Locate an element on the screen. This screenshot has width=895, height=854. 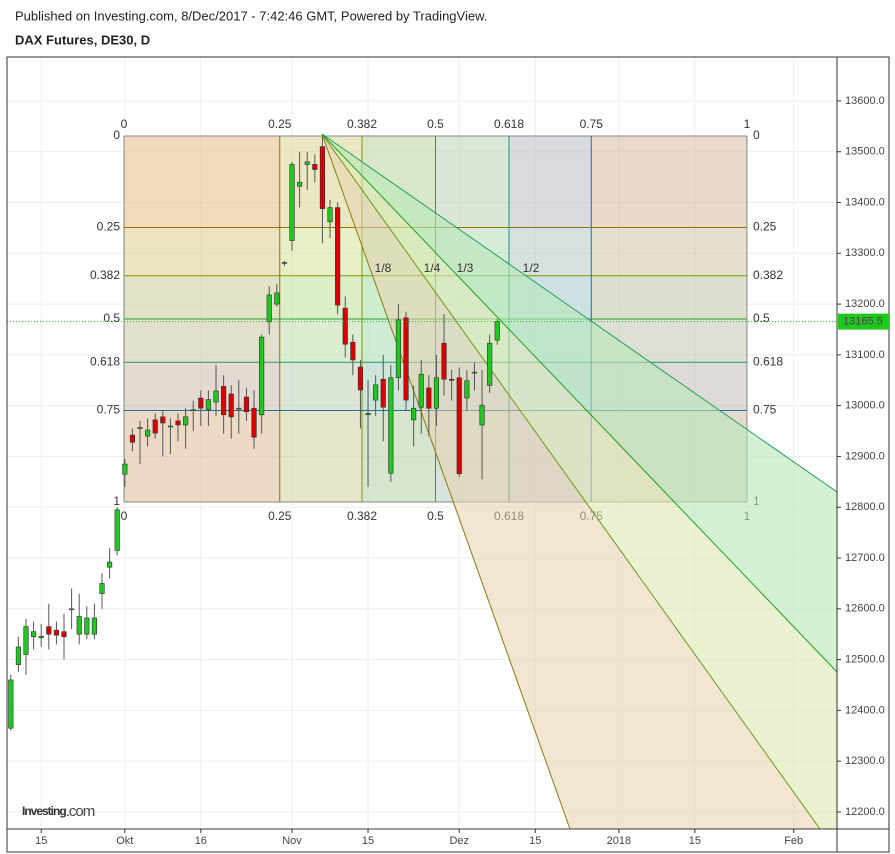
chart-title: DAX Futures, DE30, D is located at coordinates (82, 39).